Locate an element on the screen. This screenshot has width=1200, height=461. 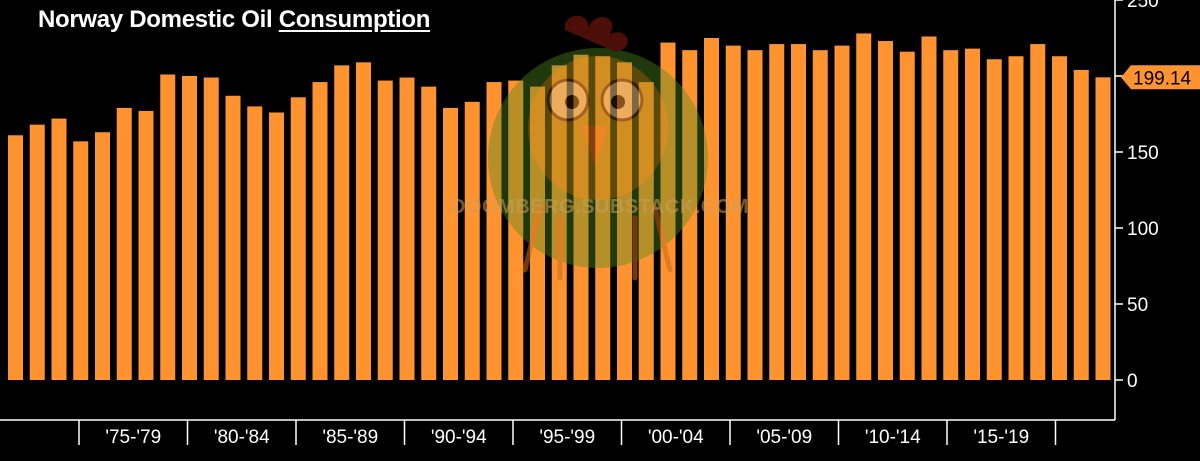
last-value-box is located at coordinates (1160, 77).